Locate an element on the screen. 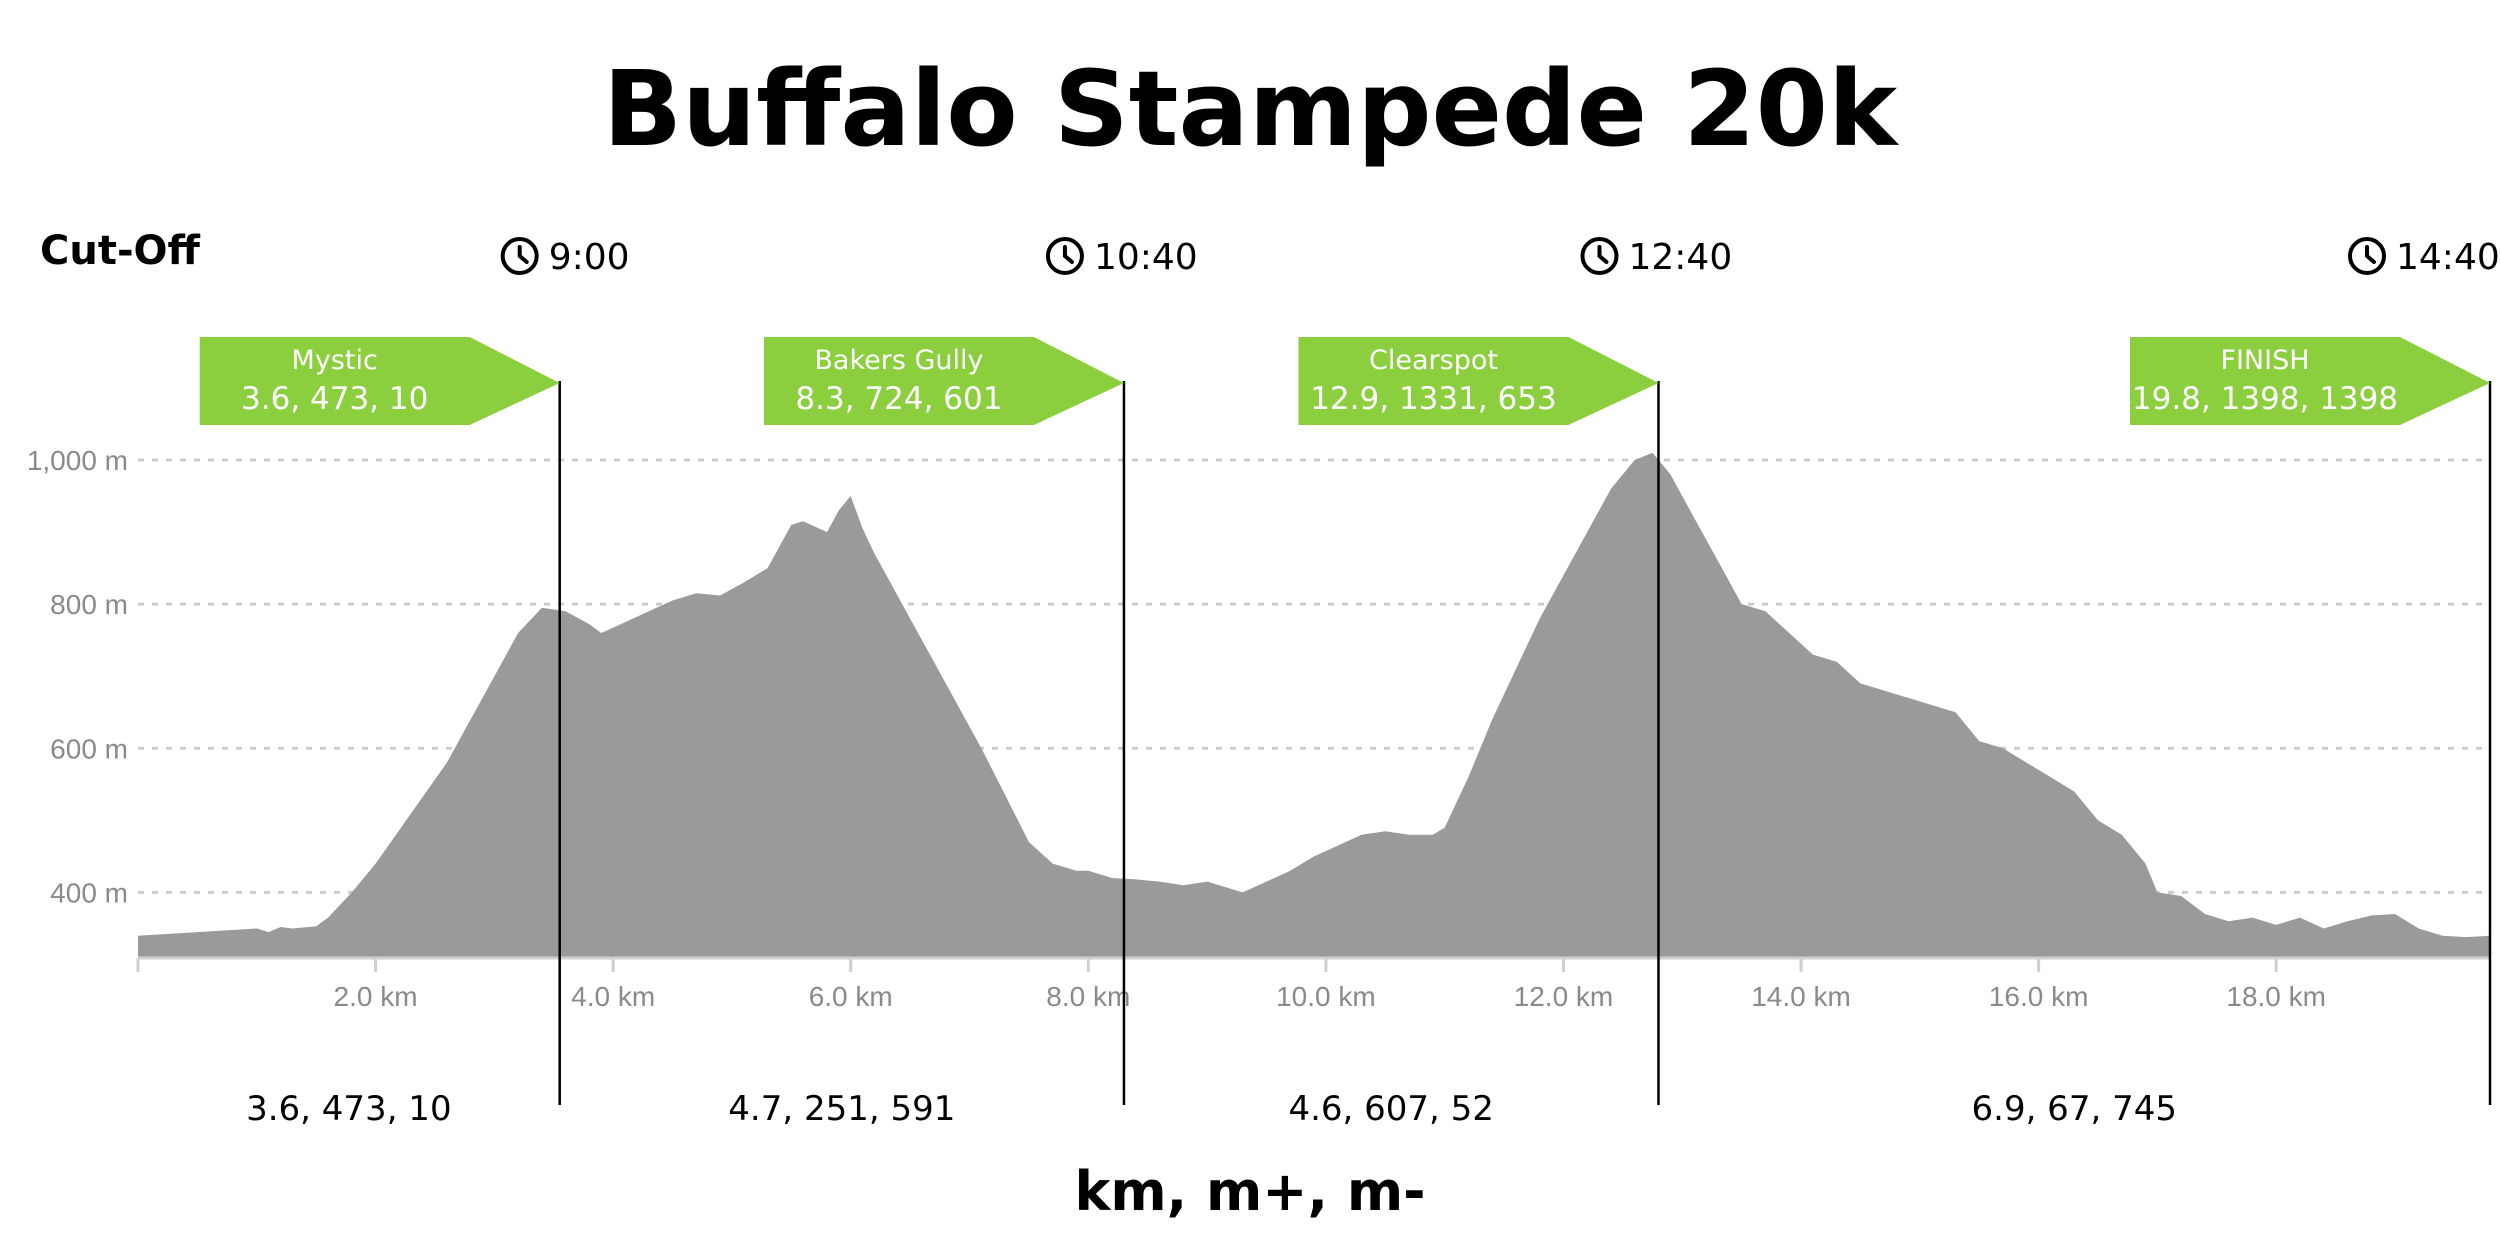  flag-stats: 8.3, 724, 601 is located at coordinates (898, 399).